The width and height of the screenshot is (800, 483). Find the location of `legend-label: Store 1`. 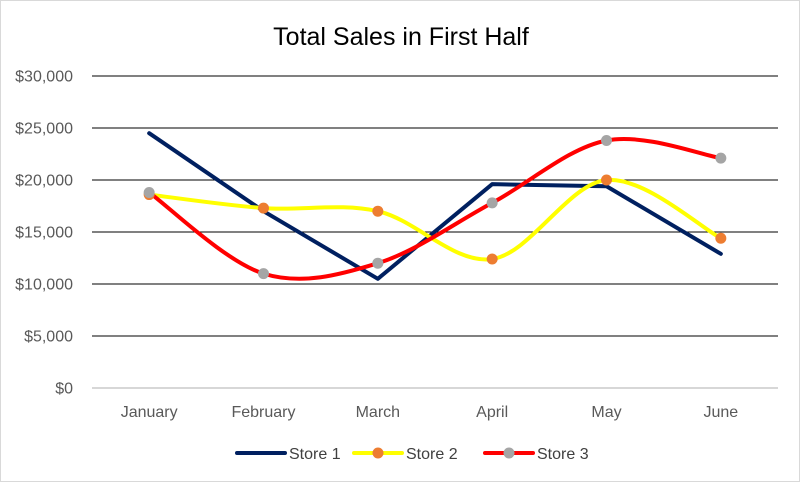

legend-label: Store 1 is located at coordinates (315, 454).